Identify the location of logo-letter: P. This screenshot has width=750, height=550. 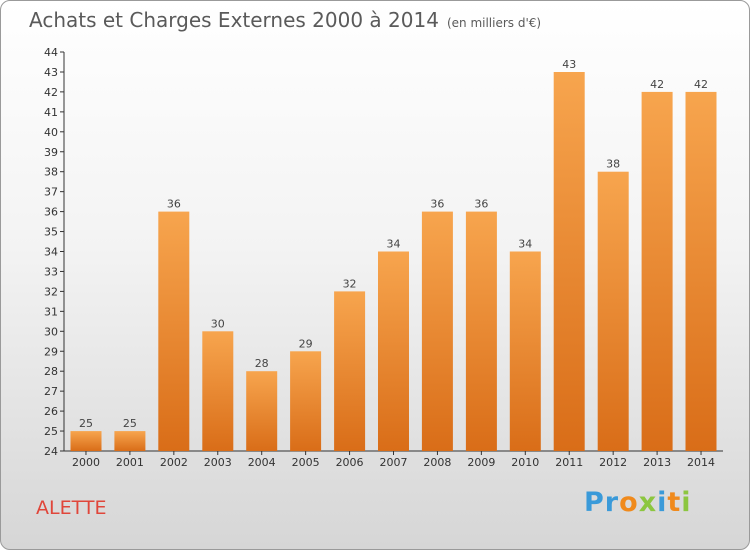
(594, 502).